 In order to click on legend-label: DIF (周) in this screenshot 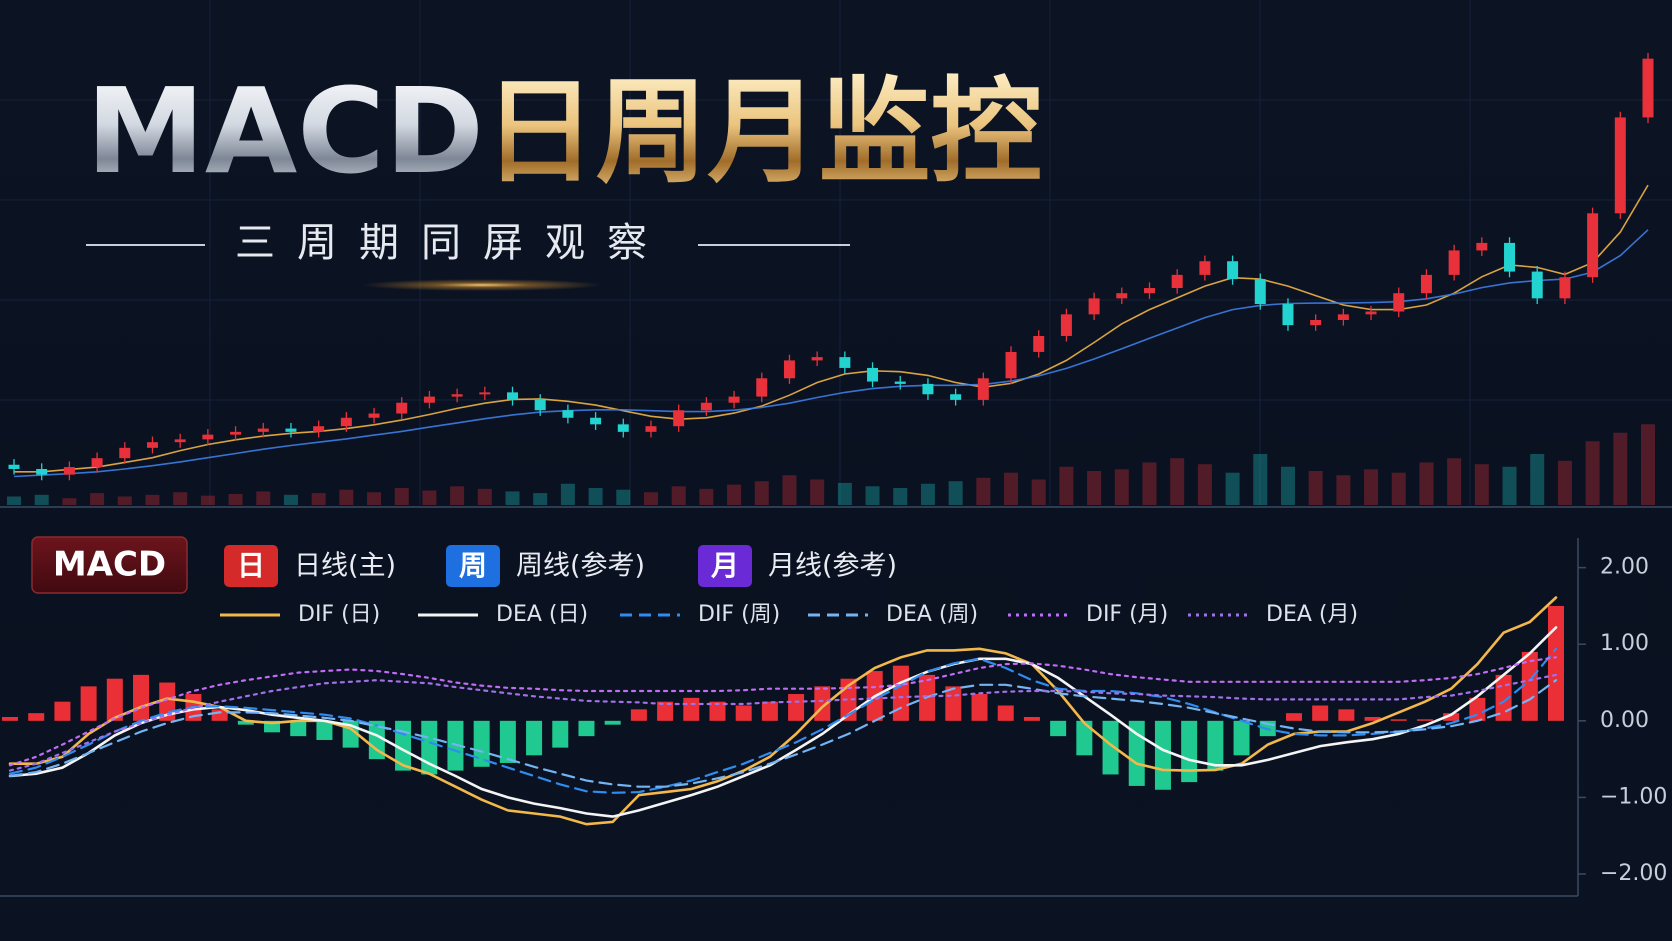, I will do `click(739, 614)`.